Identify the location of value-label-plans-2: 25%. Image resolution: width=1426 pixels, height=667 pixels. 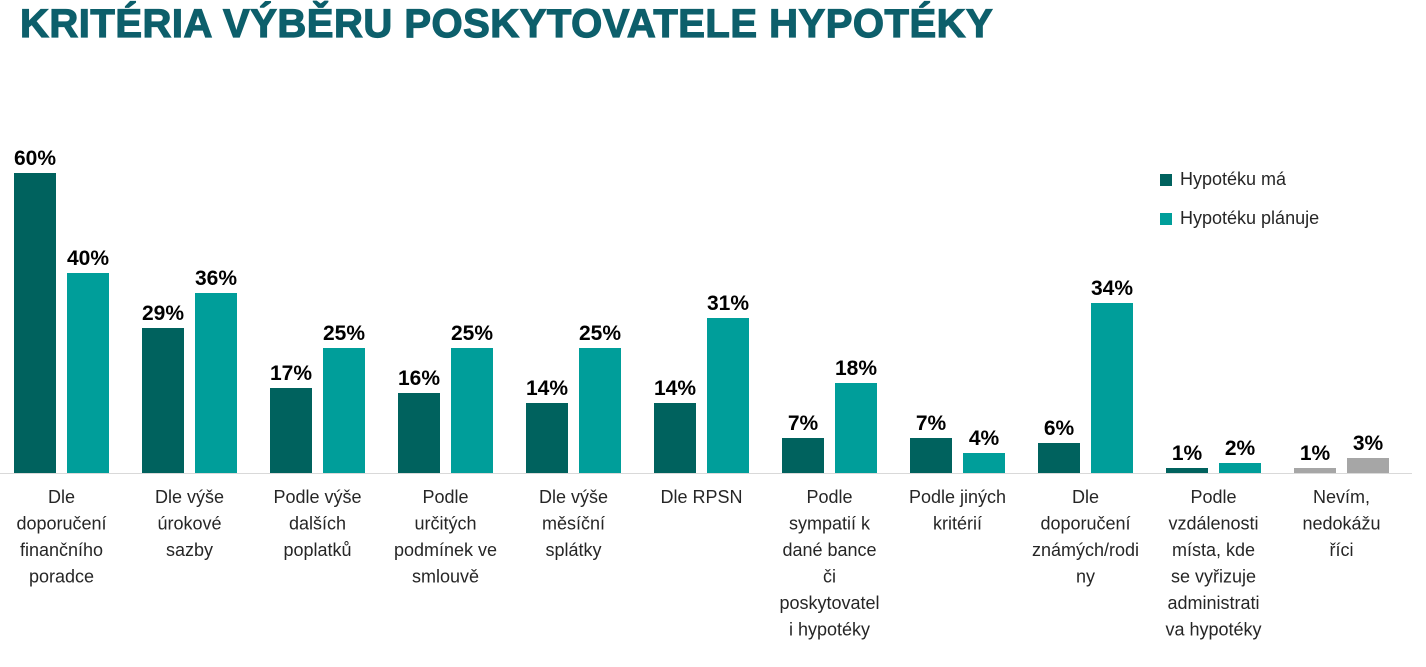
(344, 333).